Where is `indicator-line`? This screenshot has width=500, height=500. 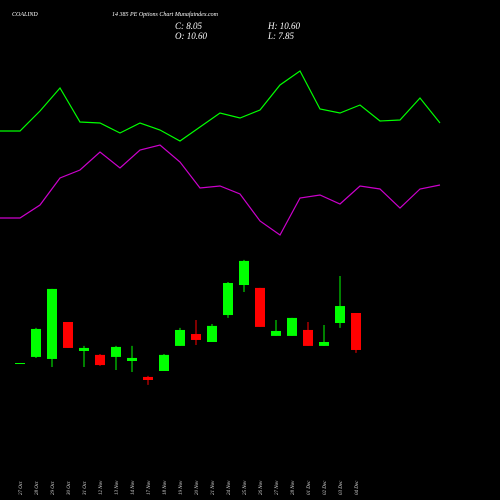 indicator-line is located at coordinates (220, 106).